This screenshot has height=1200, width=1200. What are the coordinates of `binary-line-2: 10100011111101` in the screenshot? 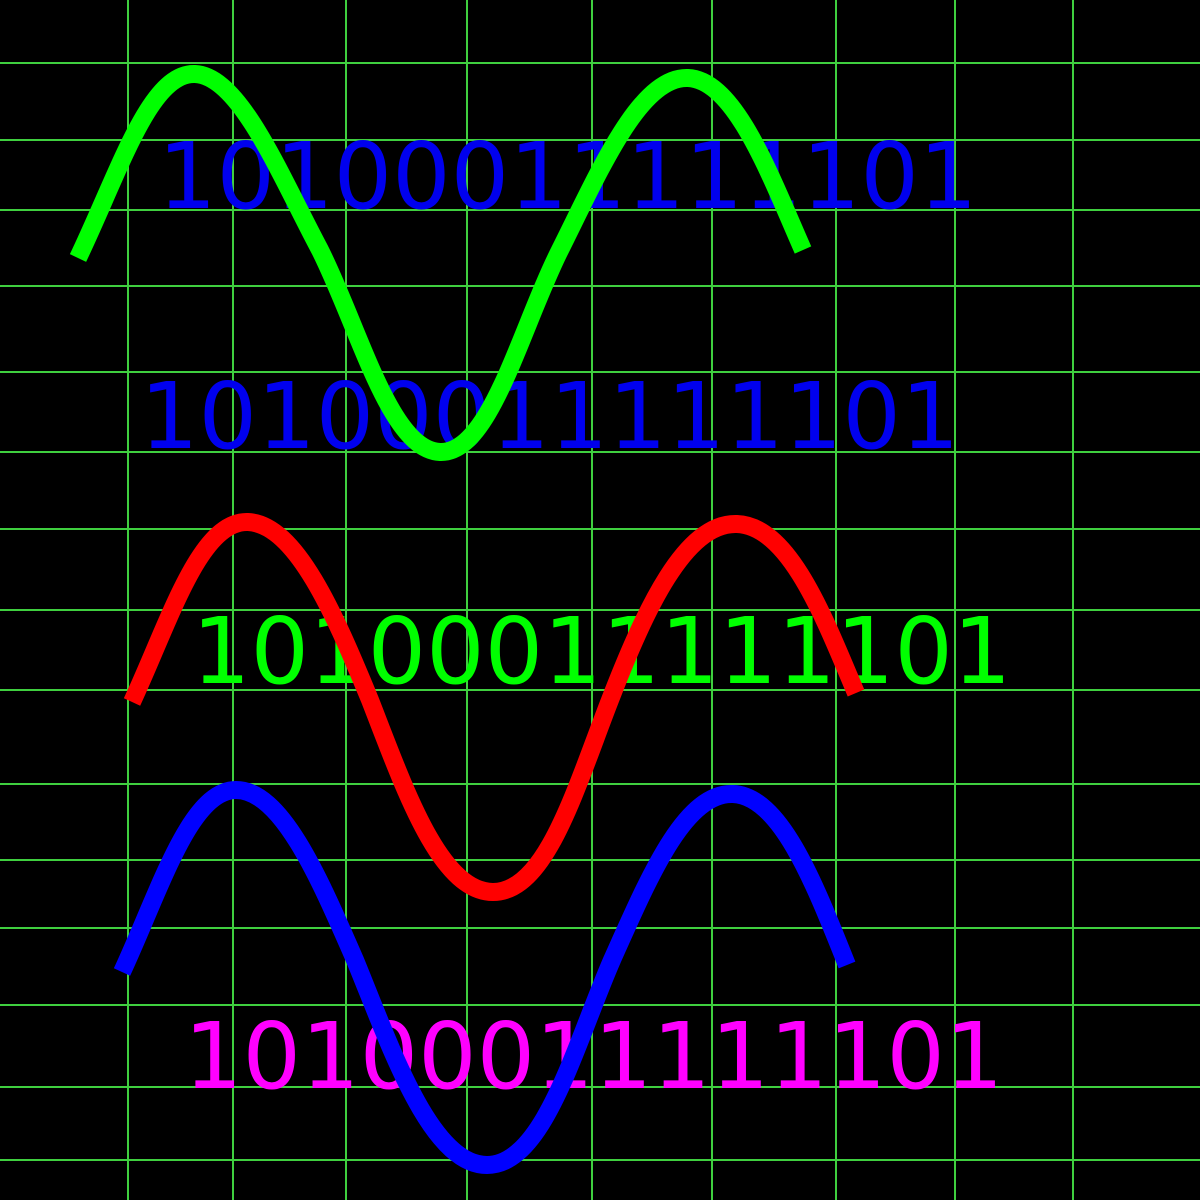 It's located at (549, 416).